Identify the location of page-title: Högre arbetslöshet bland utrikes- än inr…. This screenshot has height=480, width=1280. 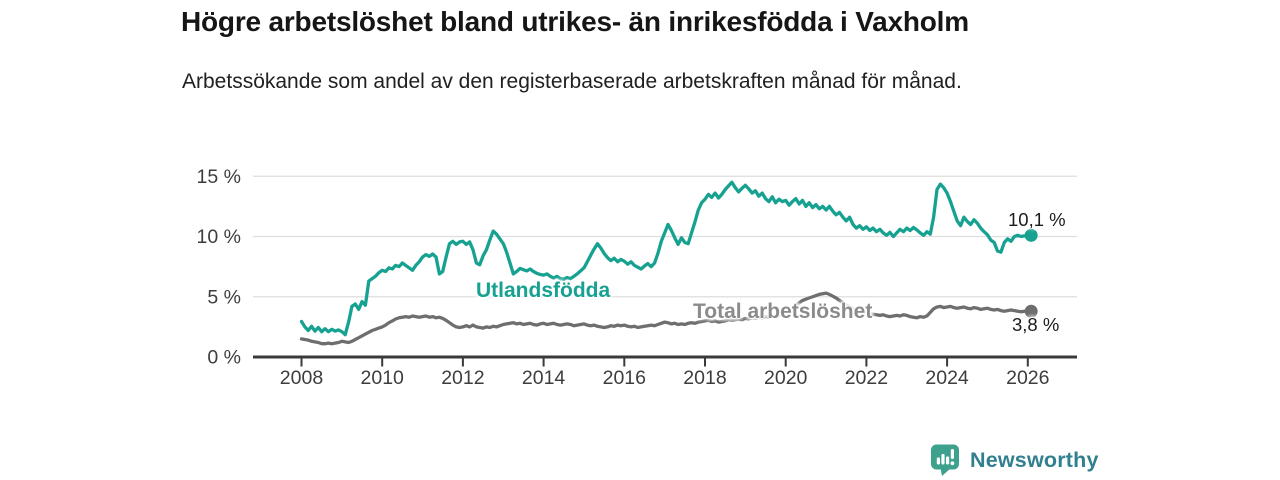
(575, 21).